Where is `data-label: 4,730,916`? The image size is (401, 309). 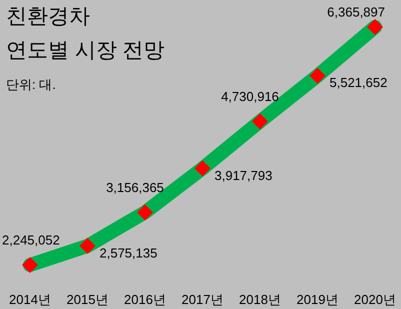
data-label: 4,730,916 is located at coordinates (250, 96).